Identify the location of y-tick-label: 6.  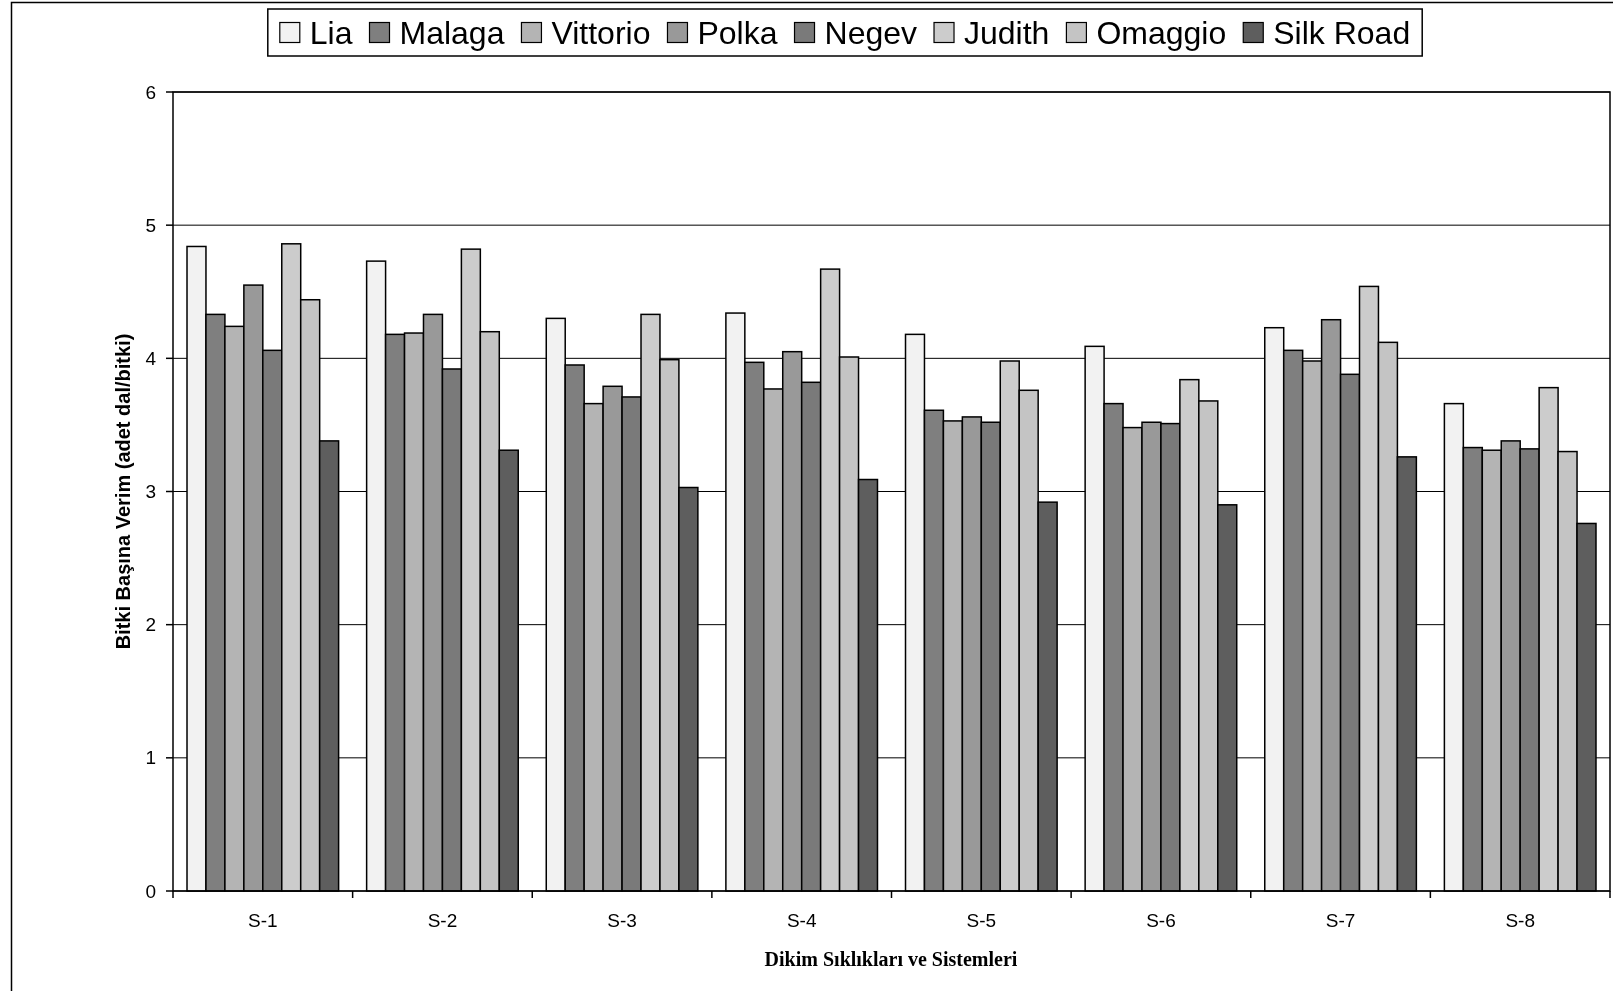
(150, 92).